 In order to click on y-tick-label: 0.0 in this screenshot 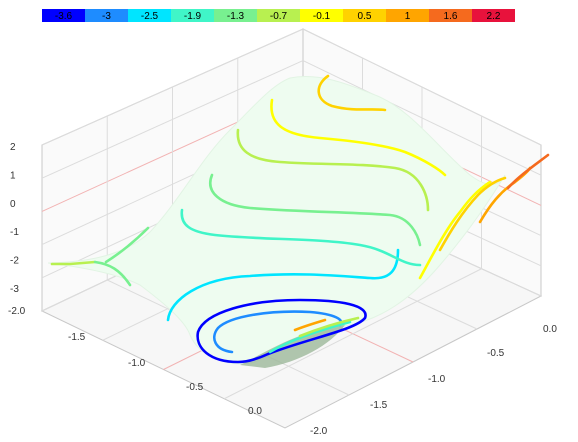, I will do `click(550, 329)`.